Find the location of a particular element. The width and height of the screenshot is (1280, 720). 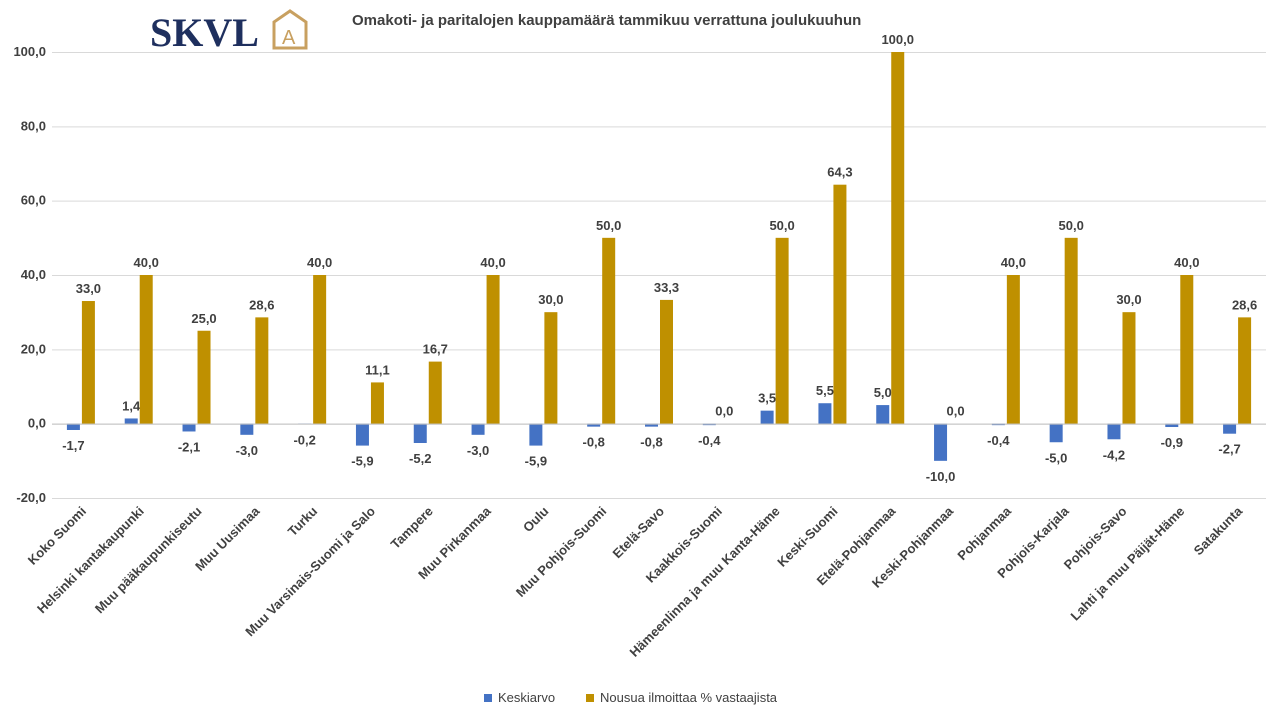

legend-label-nousua: Nousua ilmoittaa % vastaajista is located at coordinates (689, 697).